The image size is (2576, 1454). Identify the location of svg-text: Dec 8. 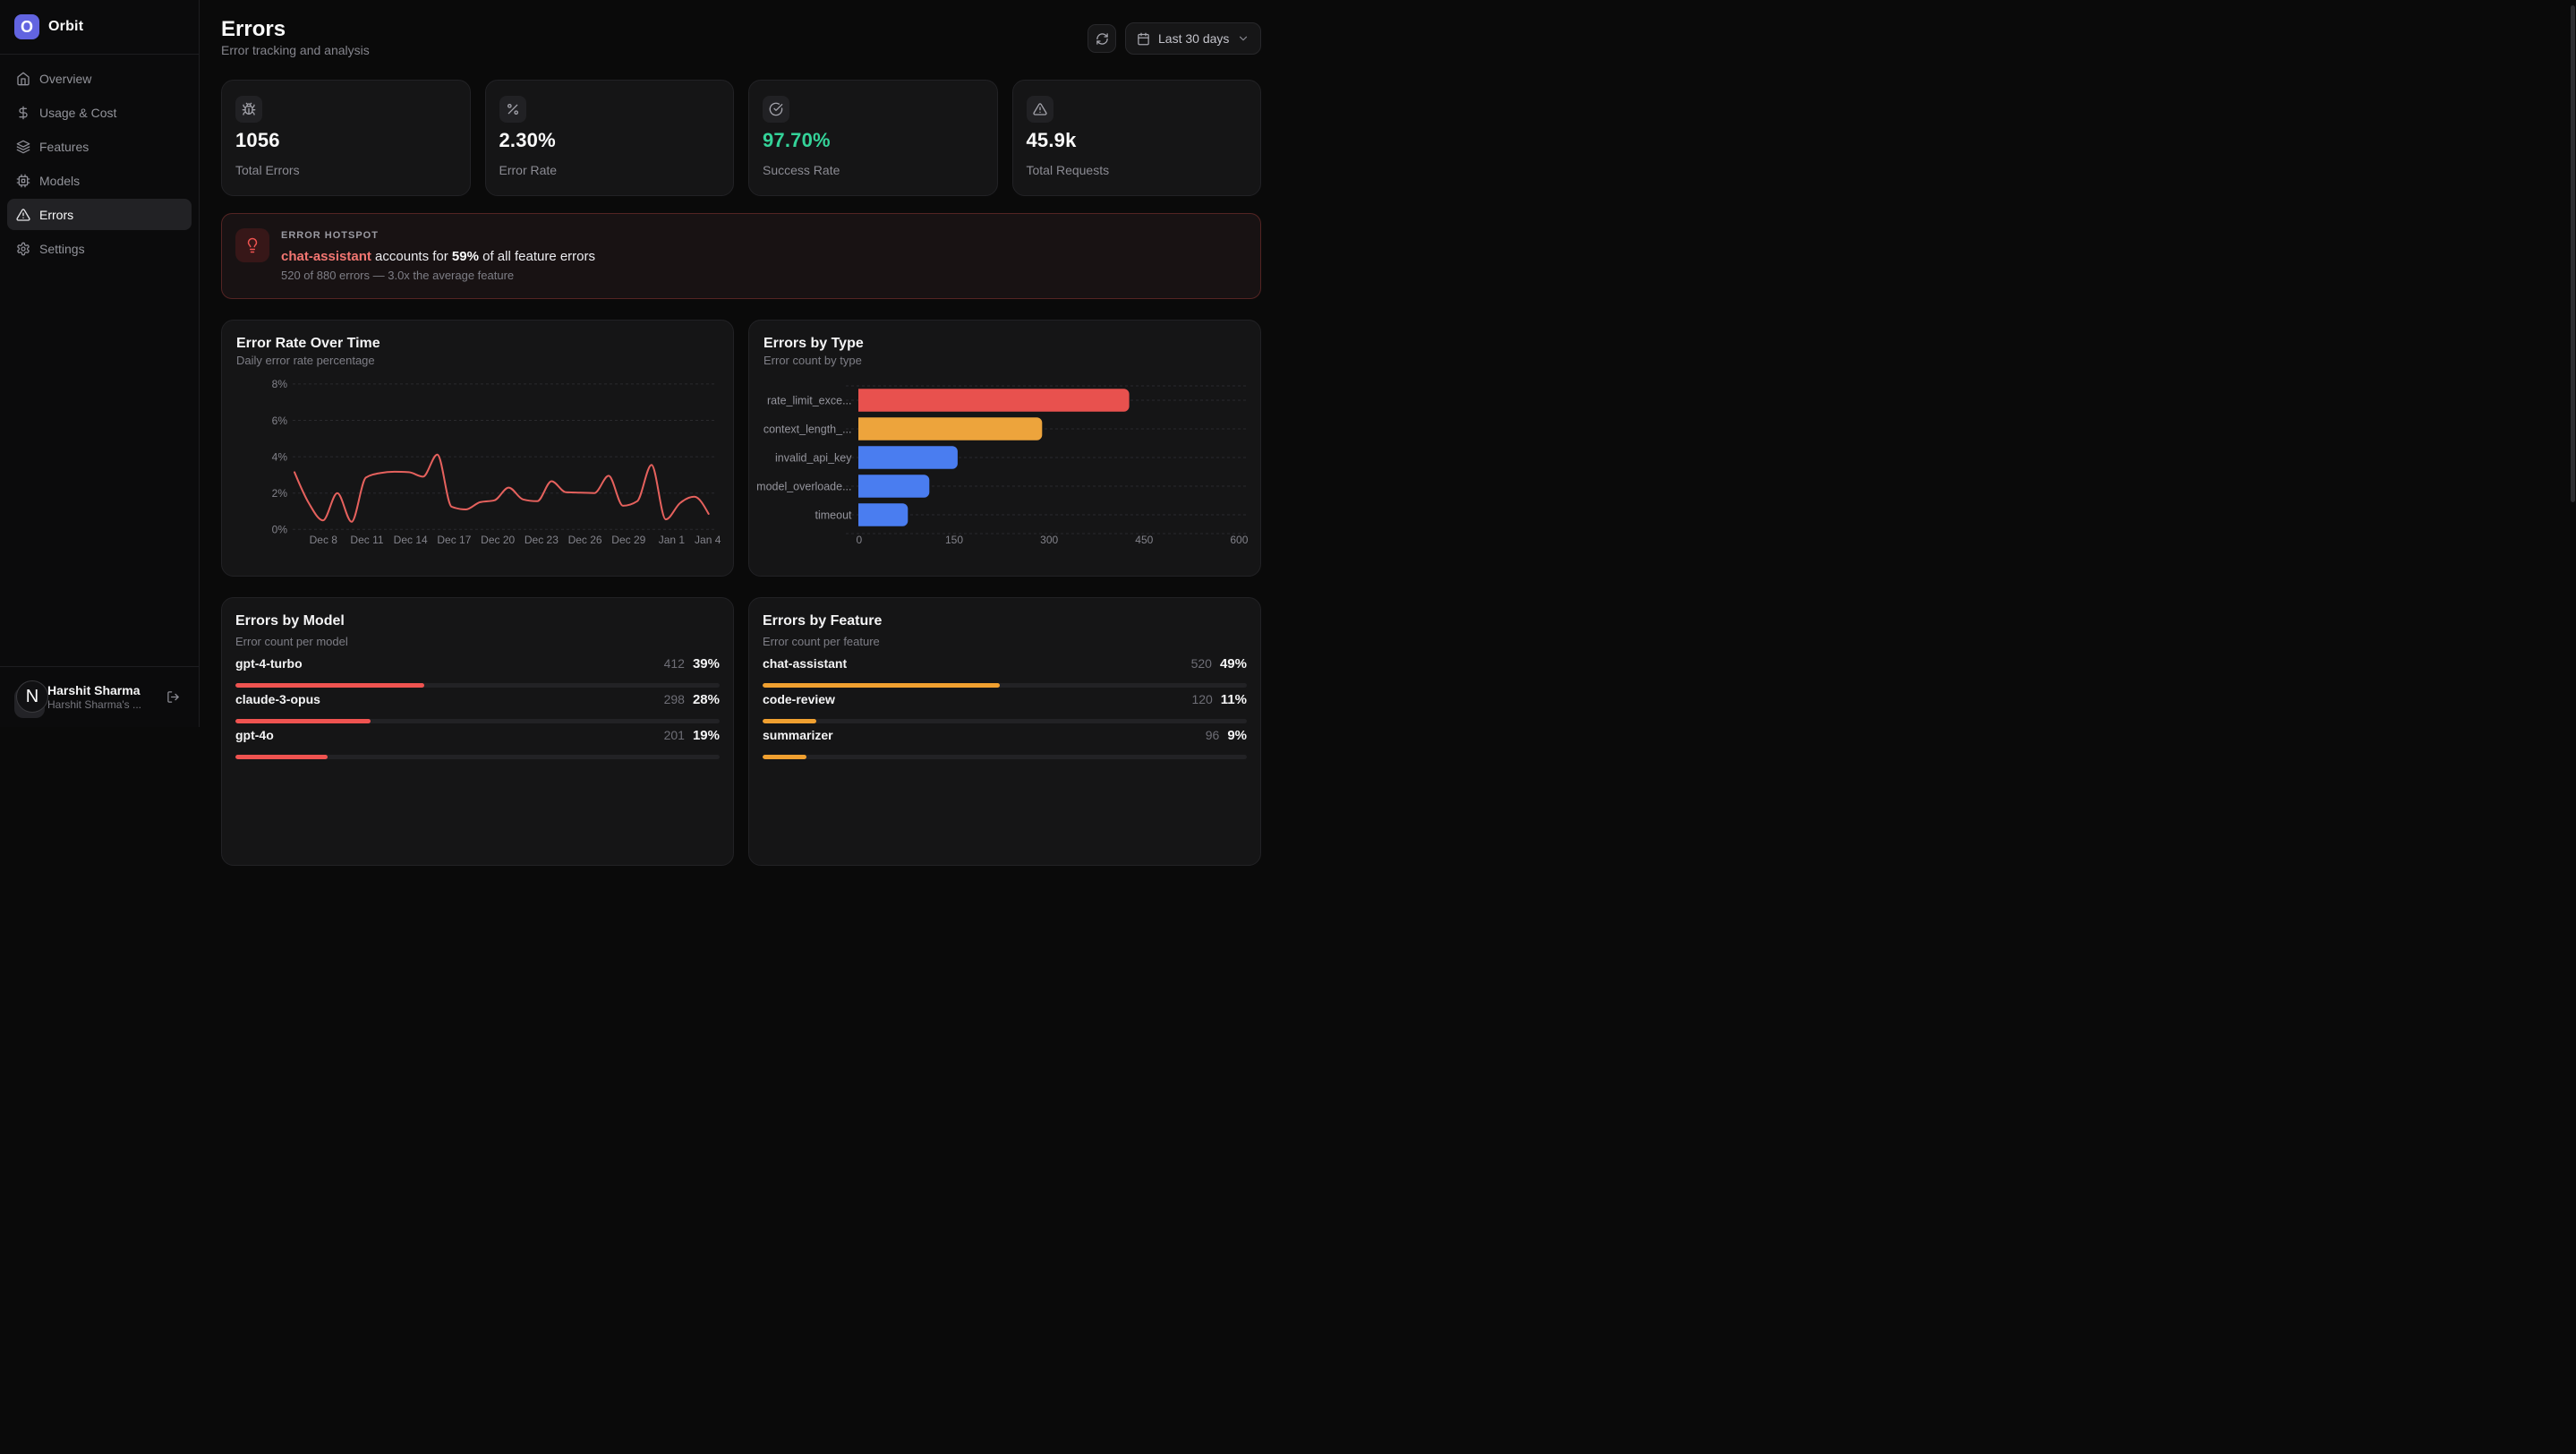
(324, 540).